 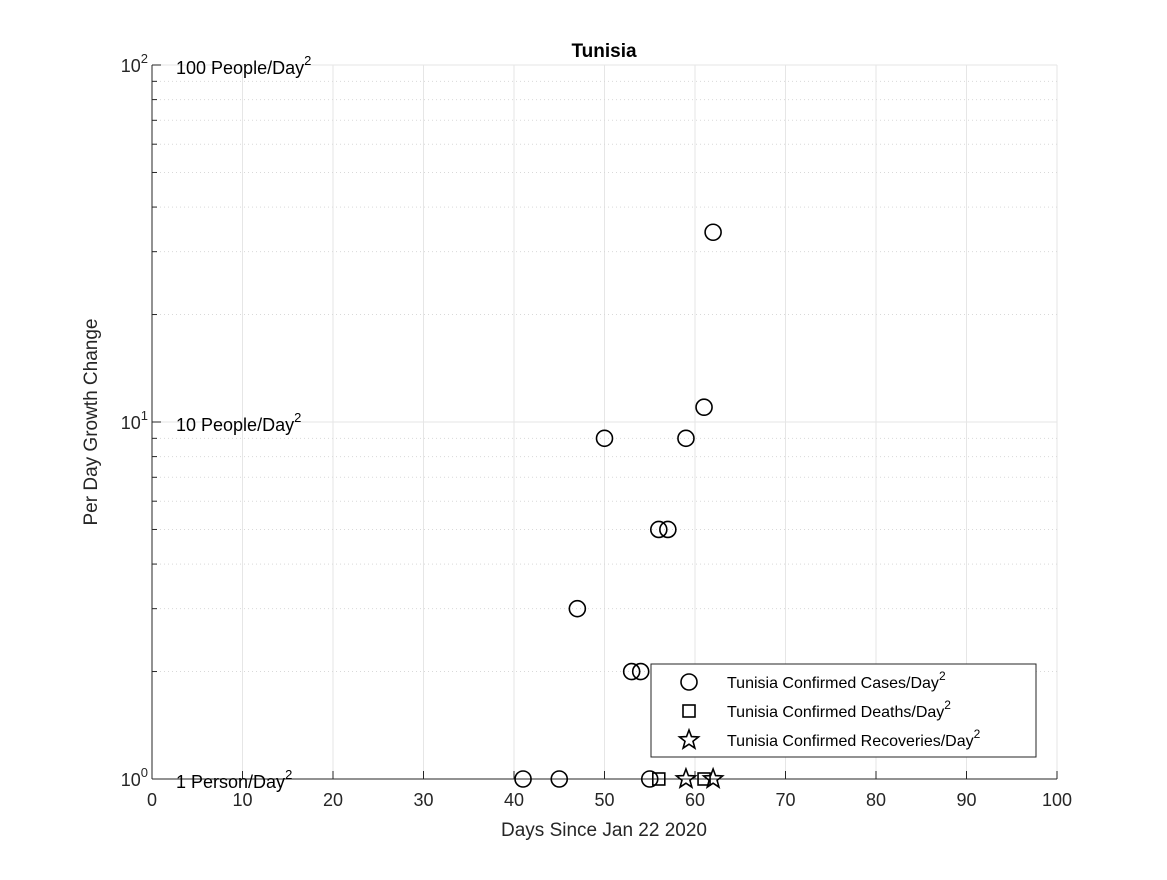 I want to click on x-tick-label: 50, so click(x=604, y=800).